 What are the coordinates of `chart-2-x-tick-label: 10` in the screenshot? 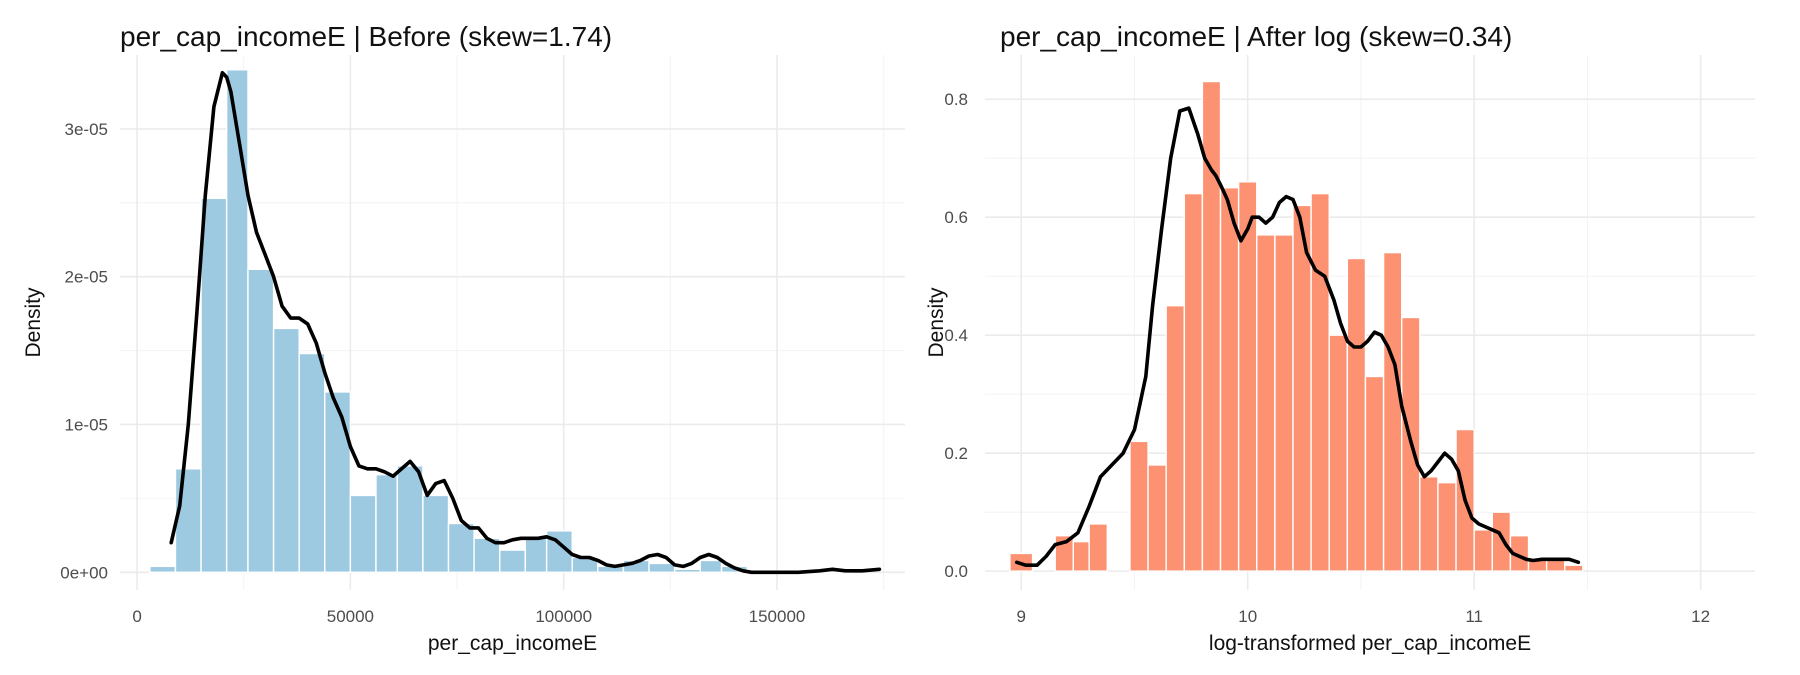 It's located at (1247, 616).